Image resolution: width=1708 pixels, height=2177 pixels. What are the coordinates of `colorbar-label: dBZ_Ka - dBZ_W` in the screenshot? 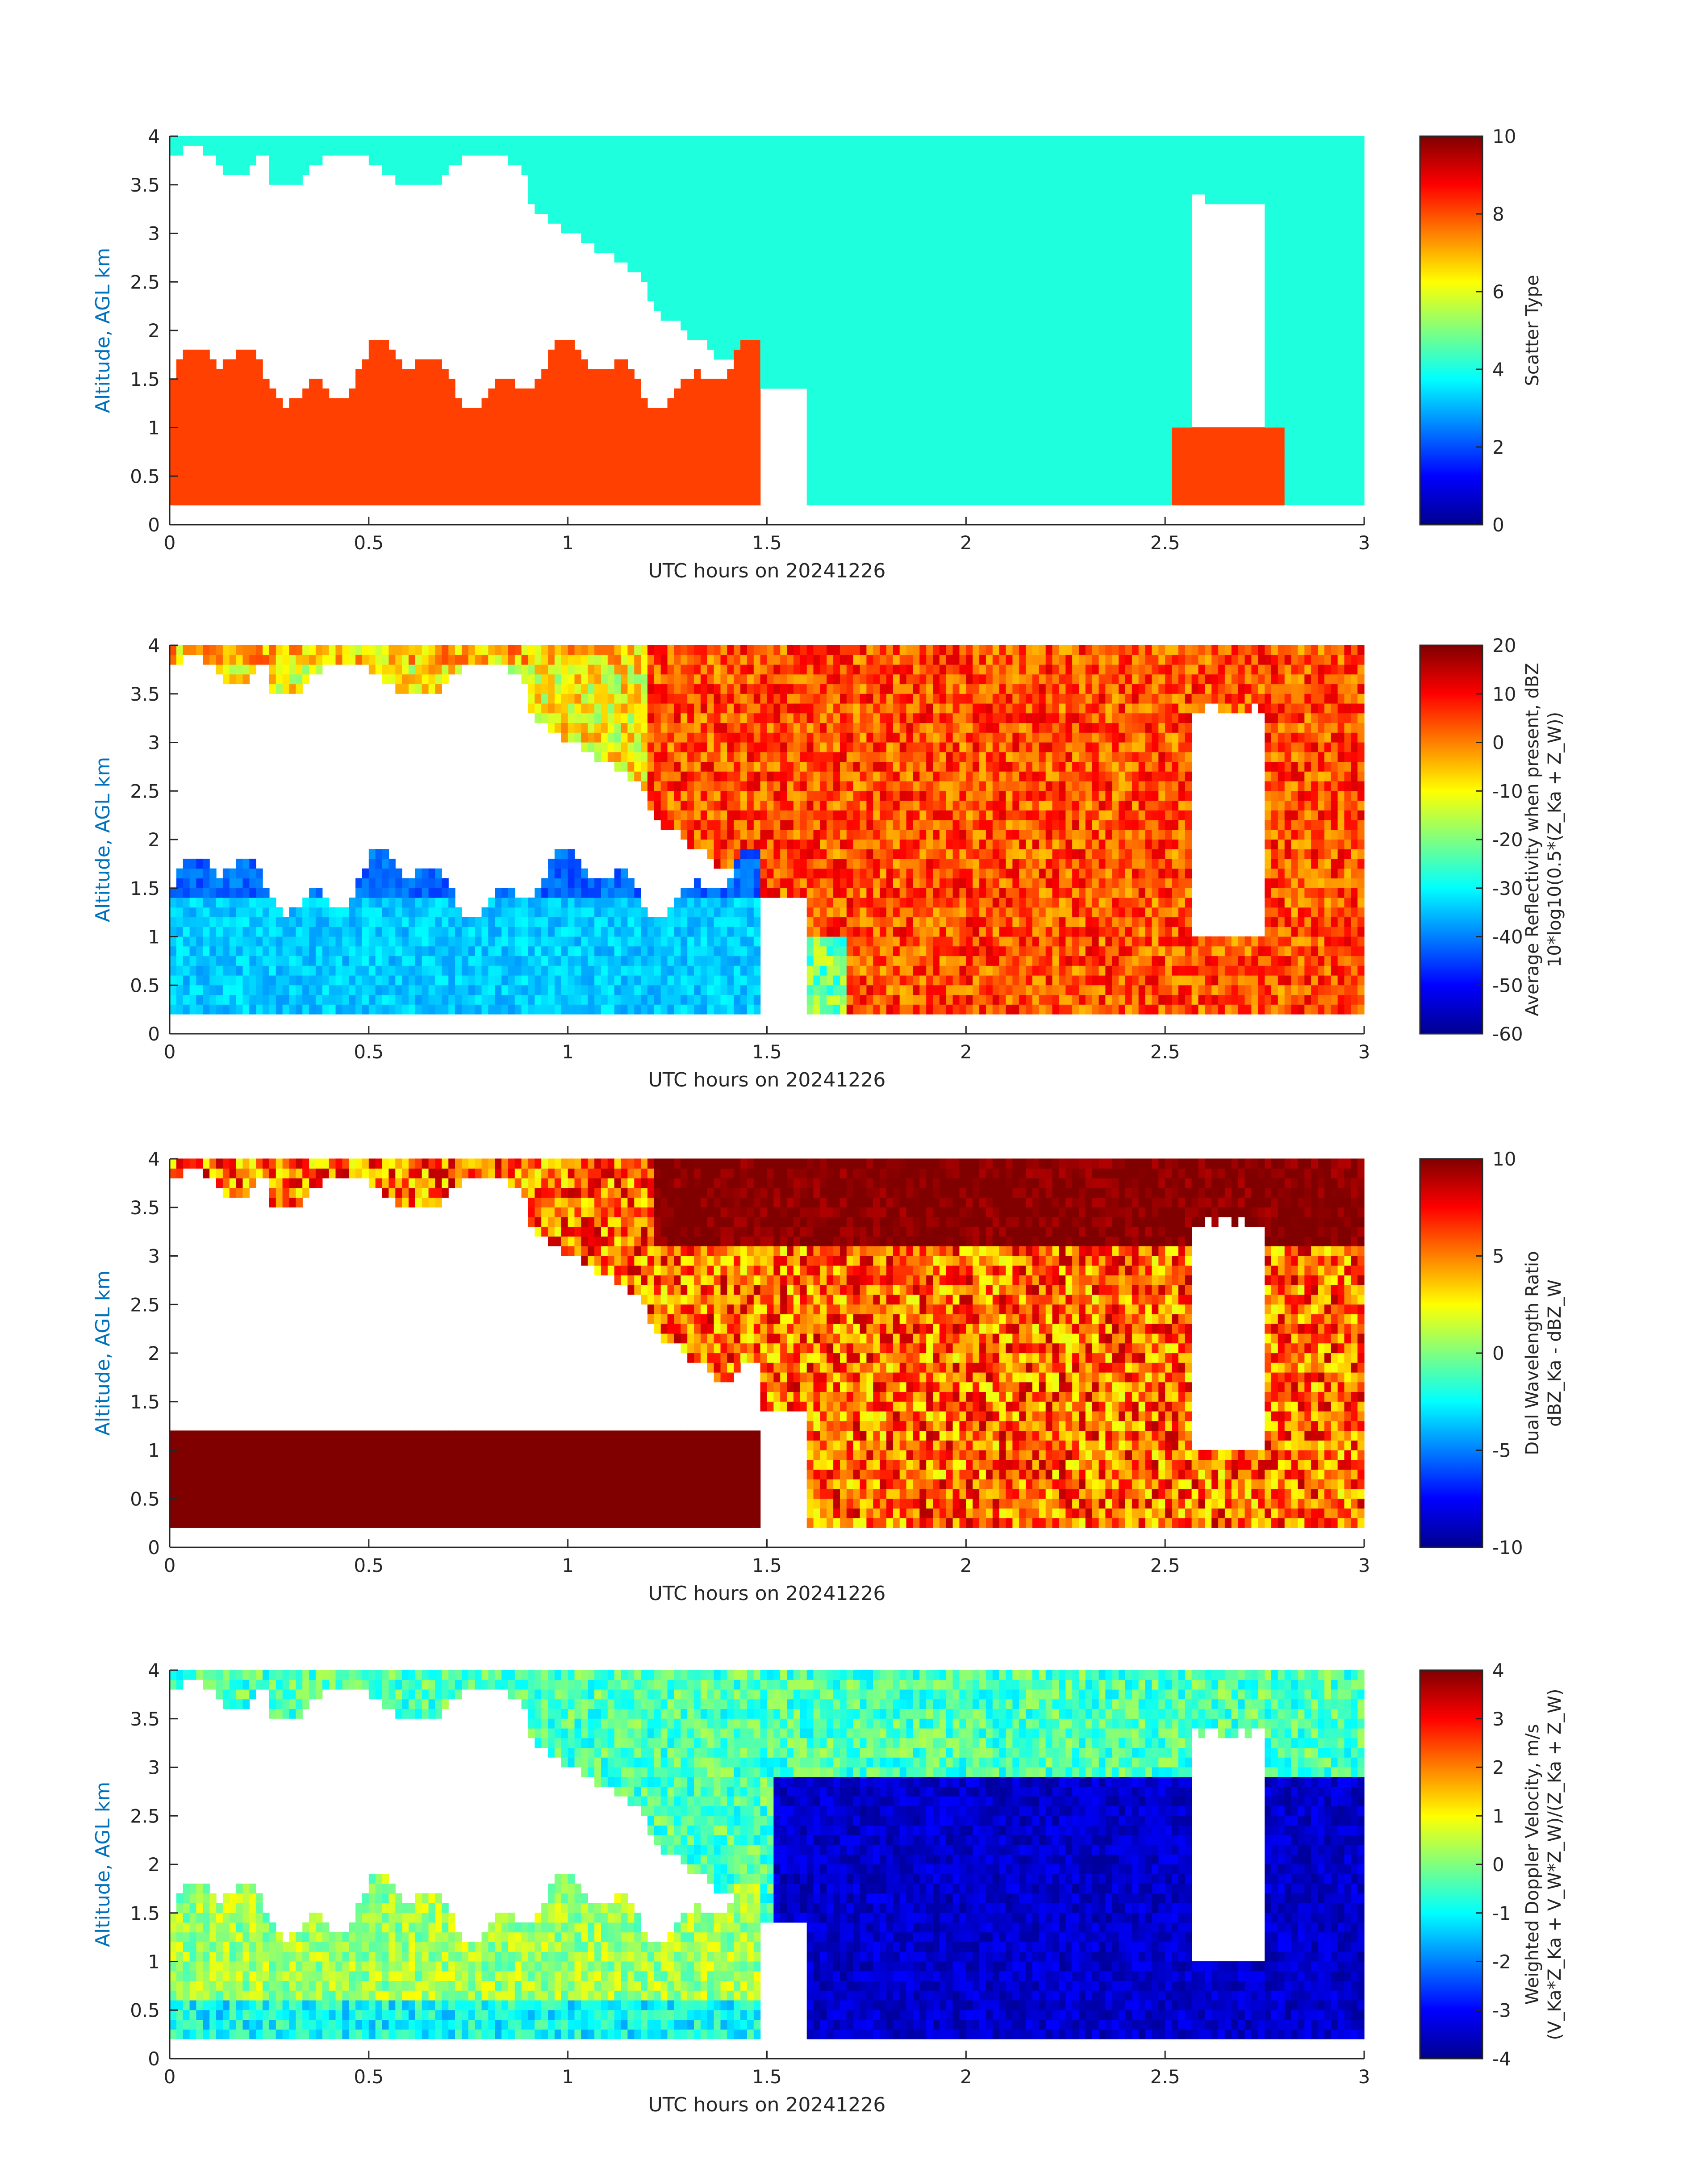 It's located at (1555, 1353).